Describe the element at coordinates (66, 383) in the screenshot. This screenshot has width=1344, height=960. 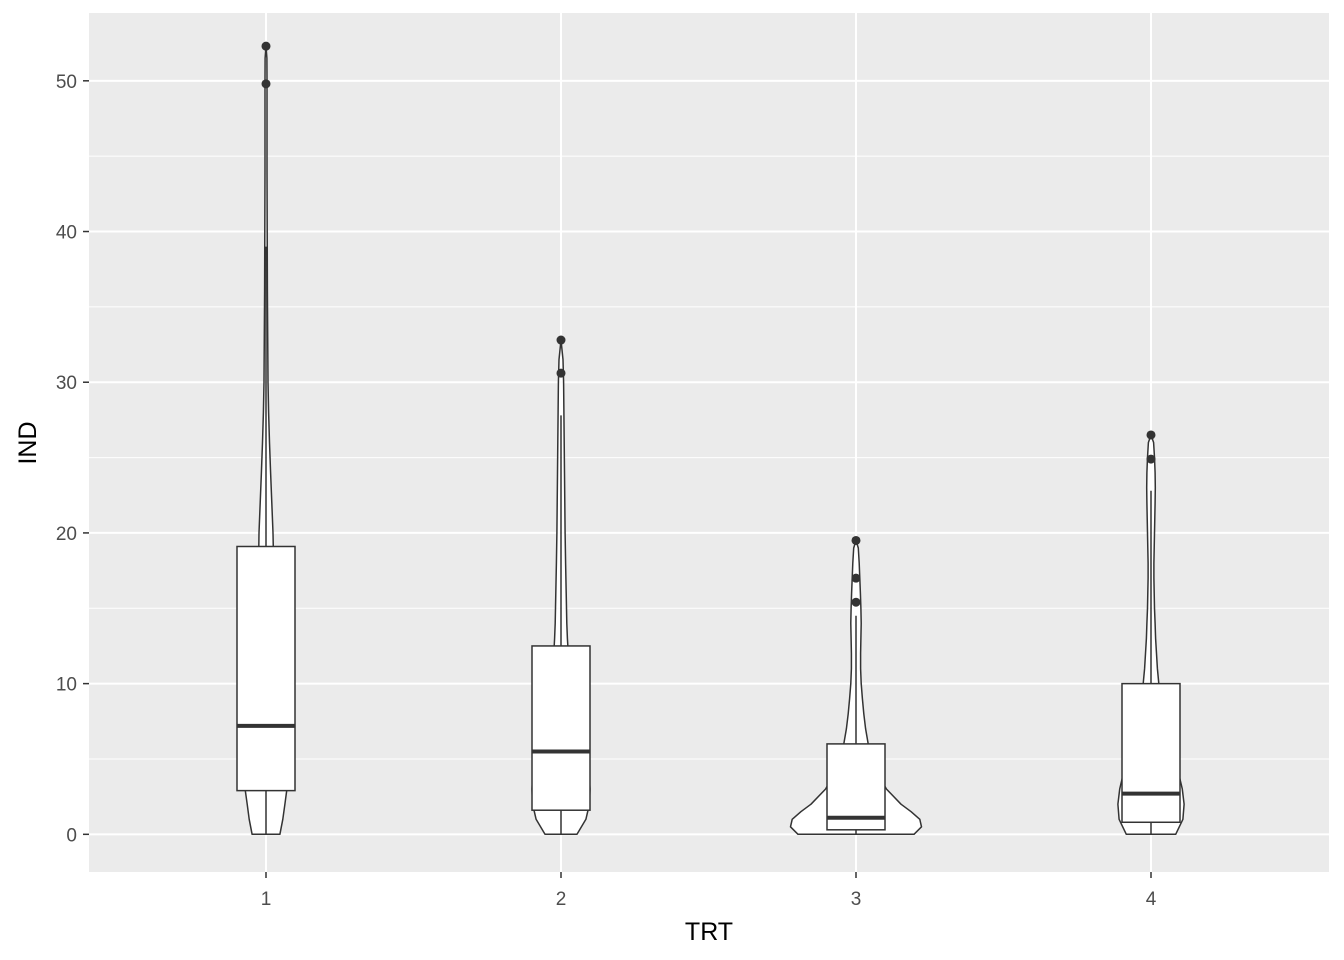
I see `y-tick-label: 30` at that location.